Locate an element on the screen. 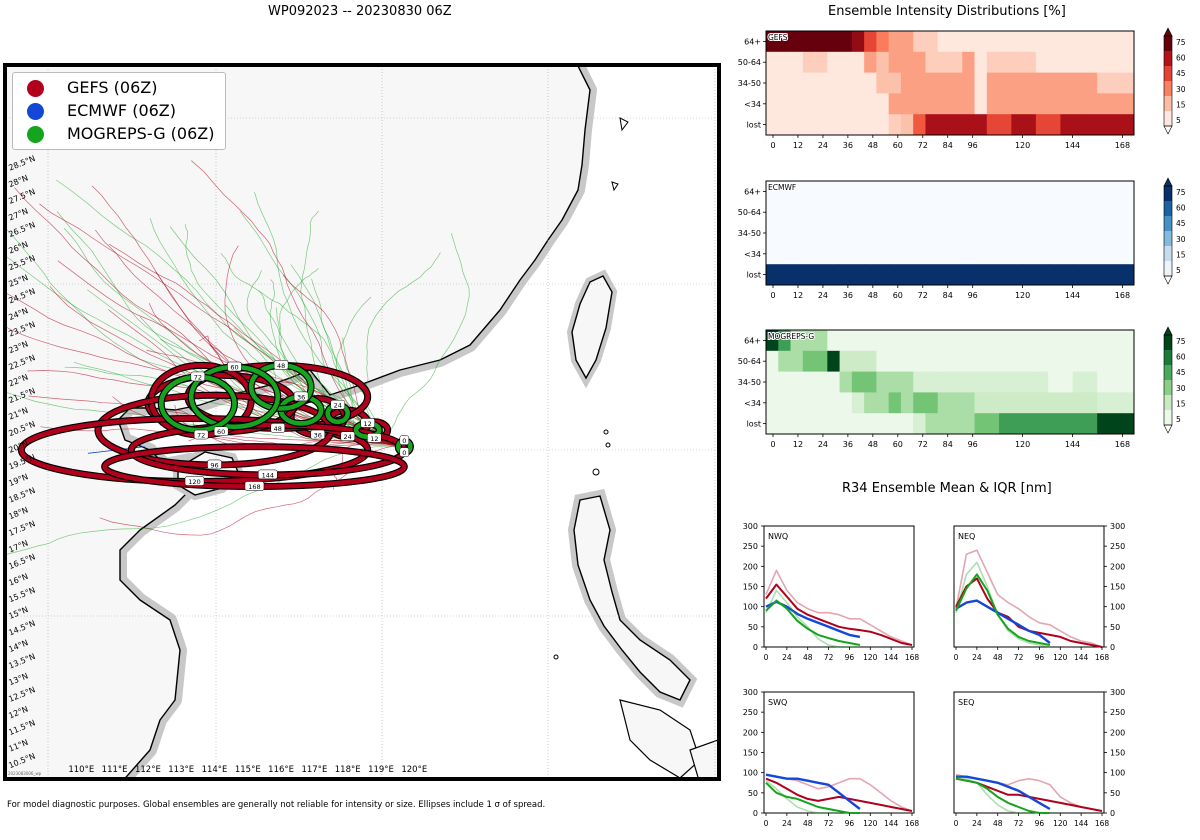  r34-quadrant-label: SEQ is located at coordinates (966, 702).